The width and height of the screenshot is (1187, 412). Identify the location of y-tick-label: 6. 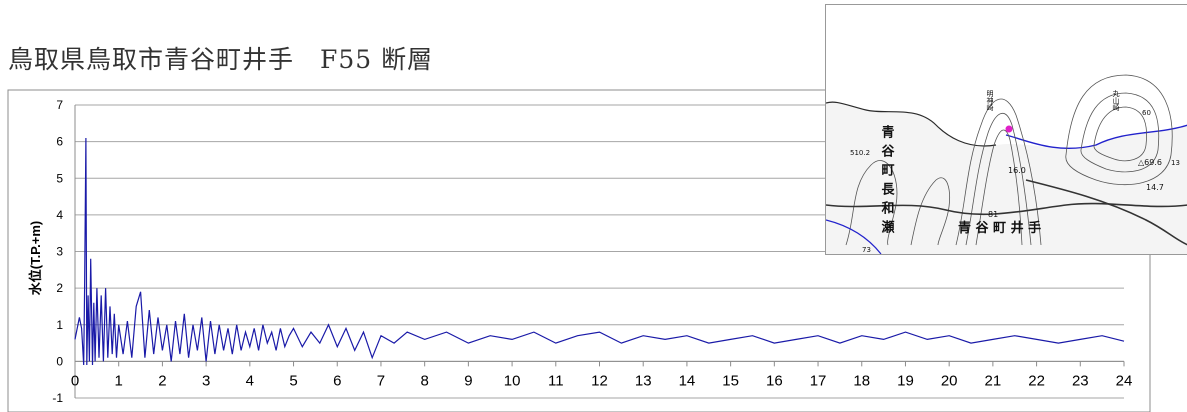
(59, 142).